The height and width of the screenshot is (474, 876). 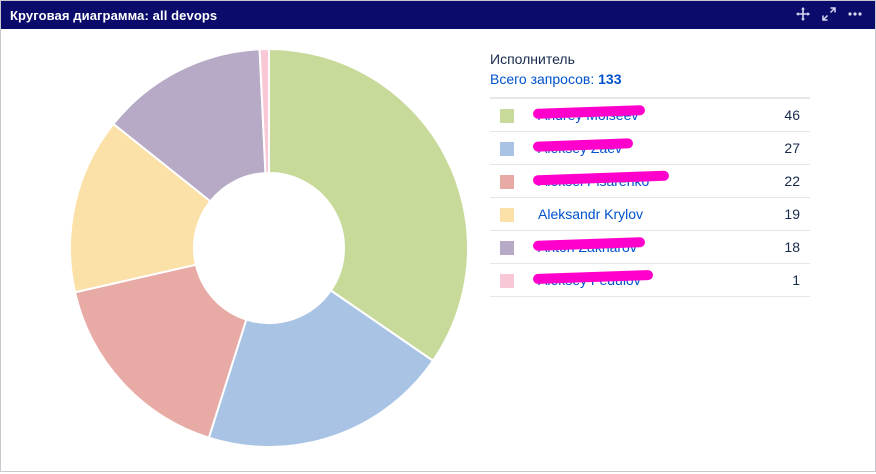 What do you see at coordinates (438, 15) in the screenshot?
I see `gadget-header: Круговая диаграмма: all devops` at bounding box center [438, 15].